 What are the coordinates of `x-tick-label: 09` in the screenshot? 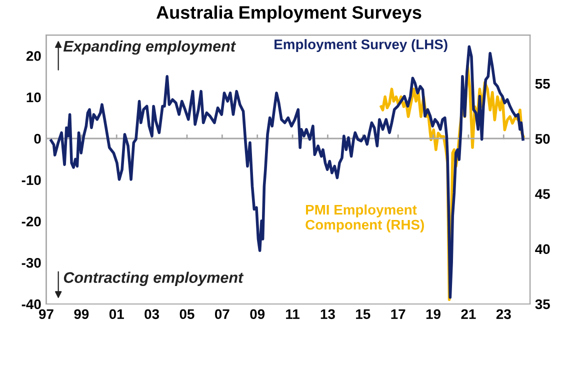 It's located at (257, 314).